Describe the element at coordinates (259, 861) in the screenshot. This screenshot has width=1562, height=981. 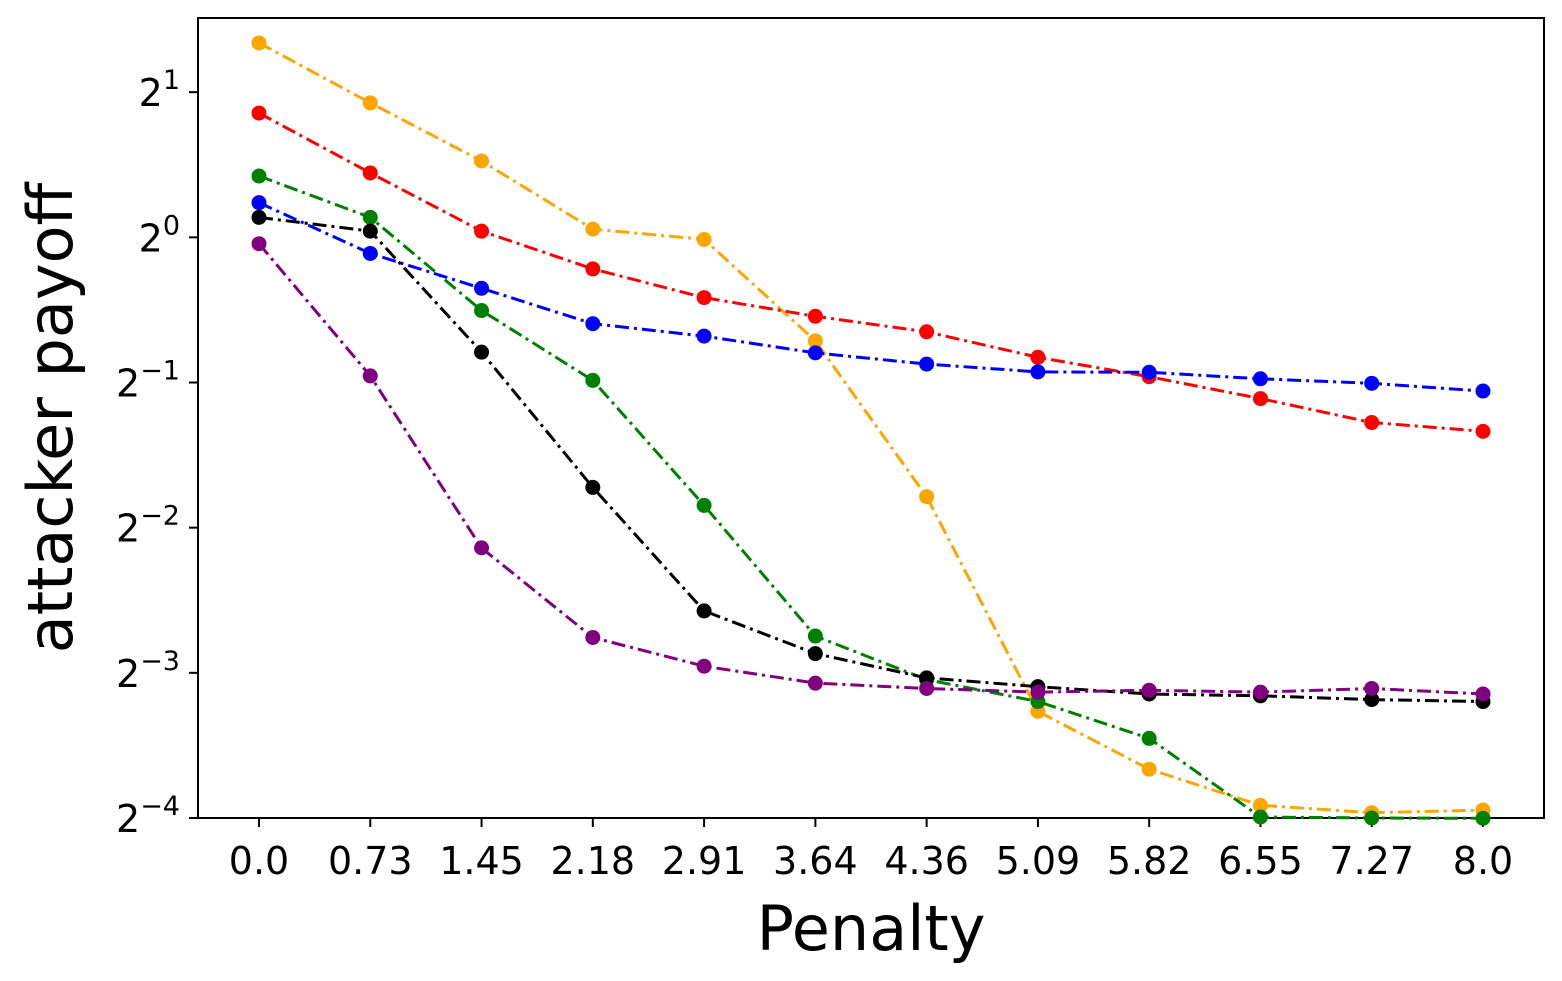
I see `x-tick-label: 0.0` at that location.